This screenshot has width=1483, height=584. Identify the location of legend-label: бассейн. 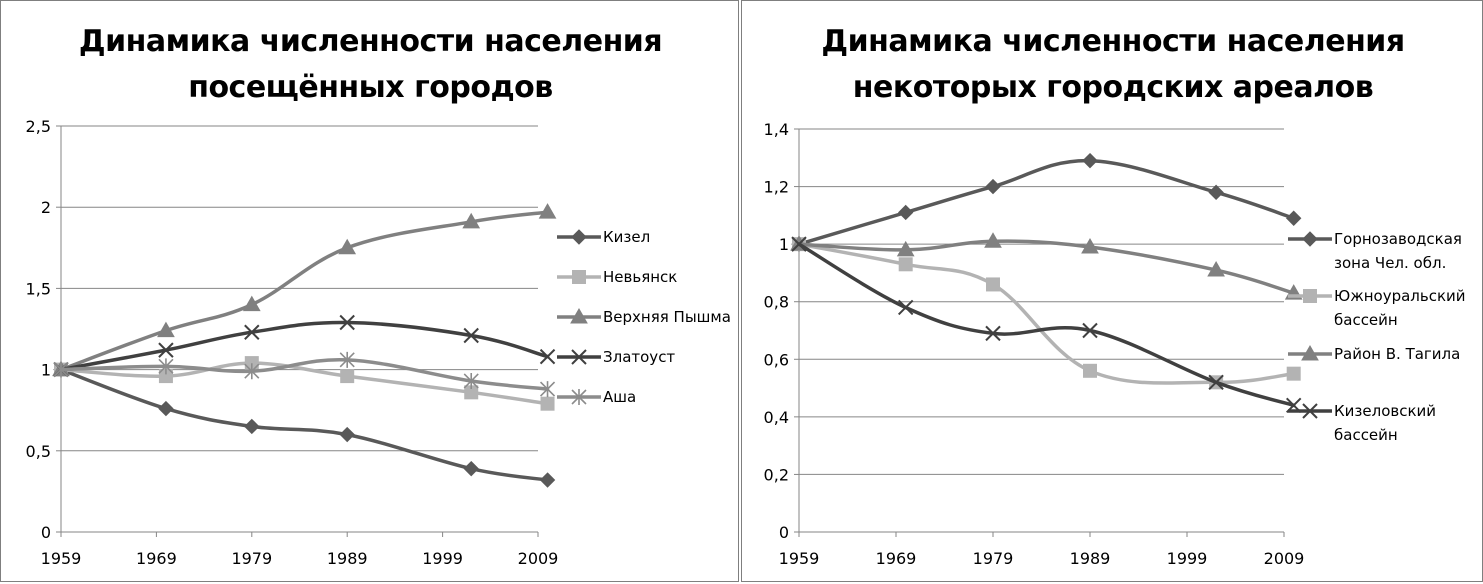
(1366, 435).